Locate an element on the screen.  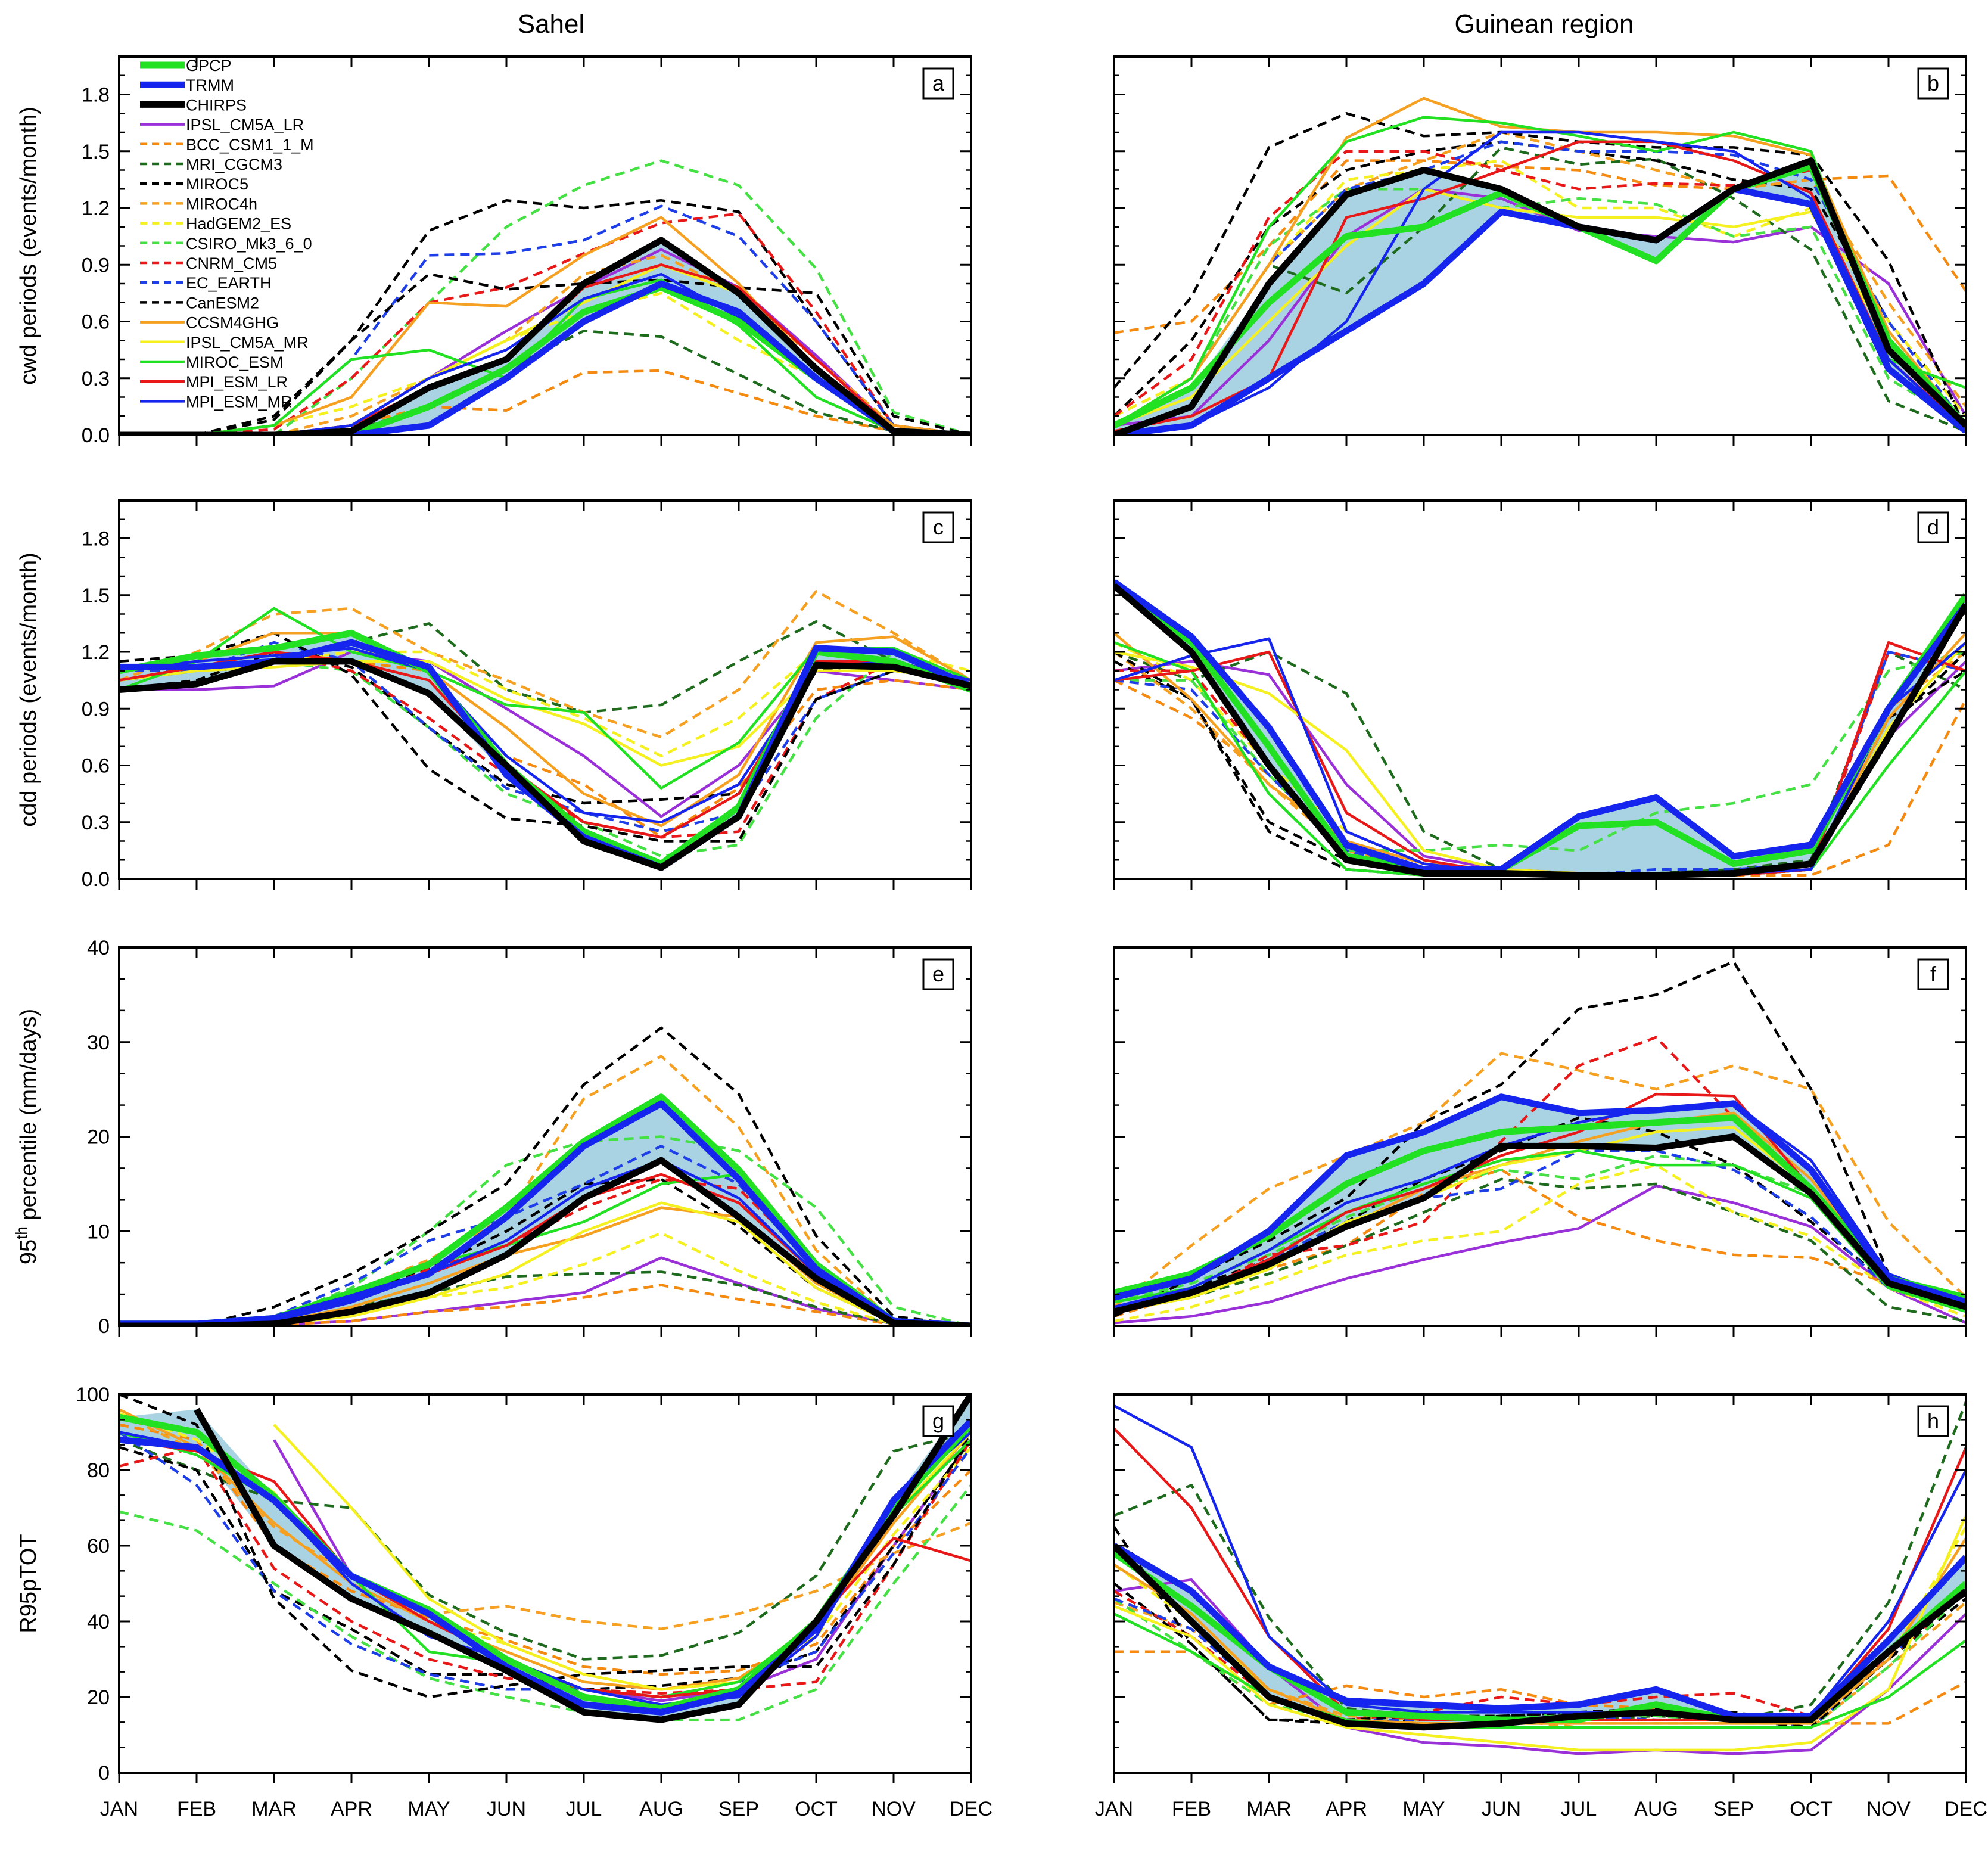
legend-label-trmm: TRMM is located at coordinates (210, 85).